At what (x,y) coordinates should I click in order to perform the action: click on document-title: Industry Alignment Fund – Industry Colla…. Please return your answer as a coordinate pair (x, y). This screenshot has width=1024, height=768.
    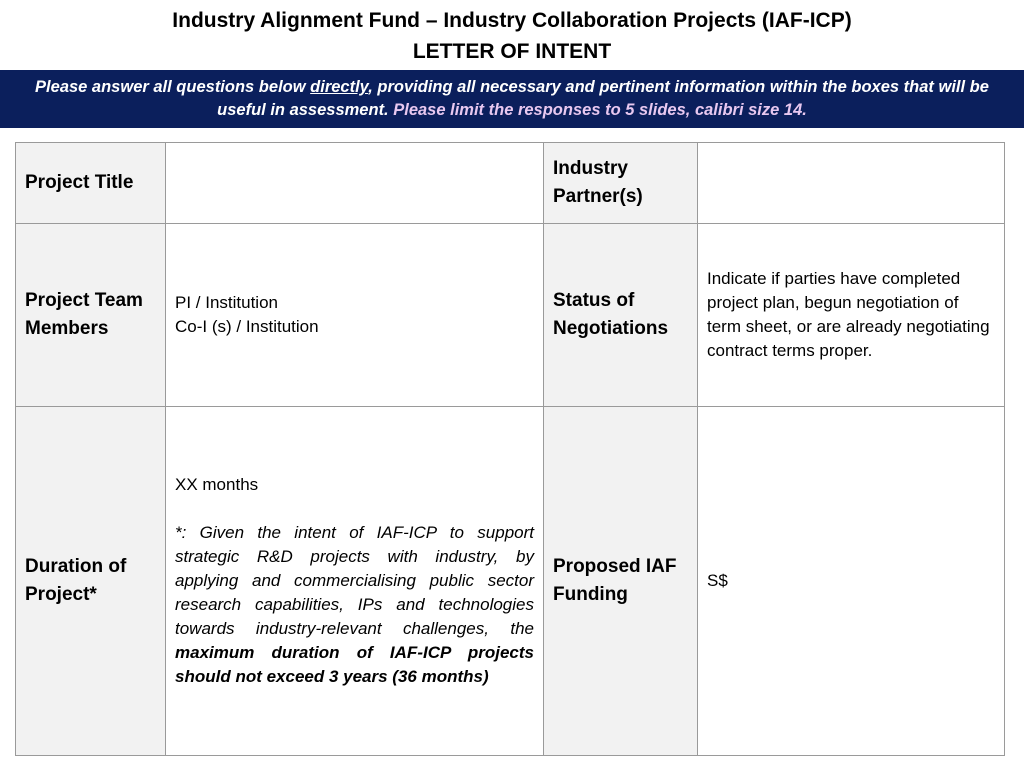
    Looking at the image, I should click on (512, 20).